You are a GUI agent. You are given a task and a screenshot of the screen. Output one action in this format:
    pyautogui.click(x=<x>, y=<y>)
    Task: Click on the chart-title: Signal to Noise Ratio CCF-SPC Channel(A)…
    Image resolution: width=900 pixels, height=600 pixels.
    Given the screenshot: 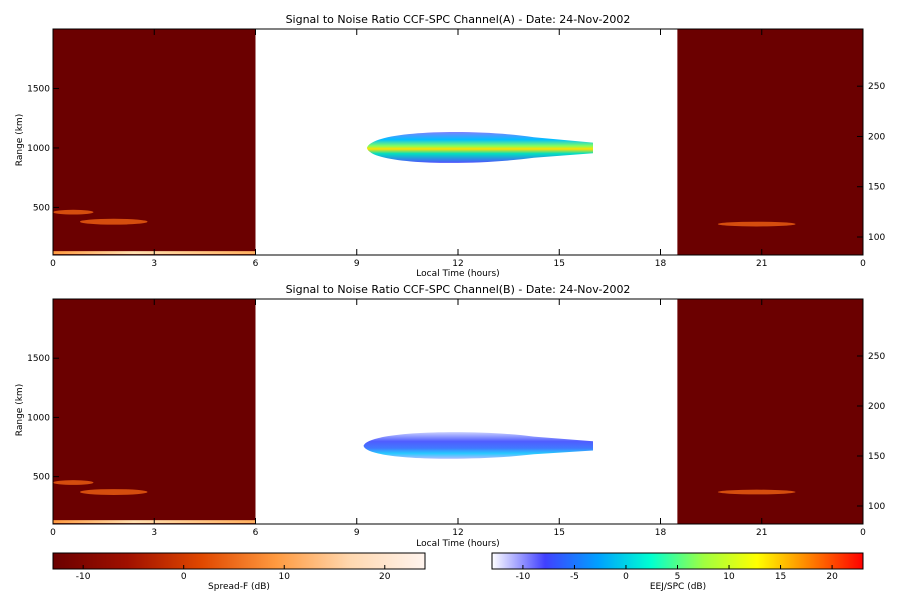 What is the action you would take?
    pyautogui.click(x=458, y=19)
    